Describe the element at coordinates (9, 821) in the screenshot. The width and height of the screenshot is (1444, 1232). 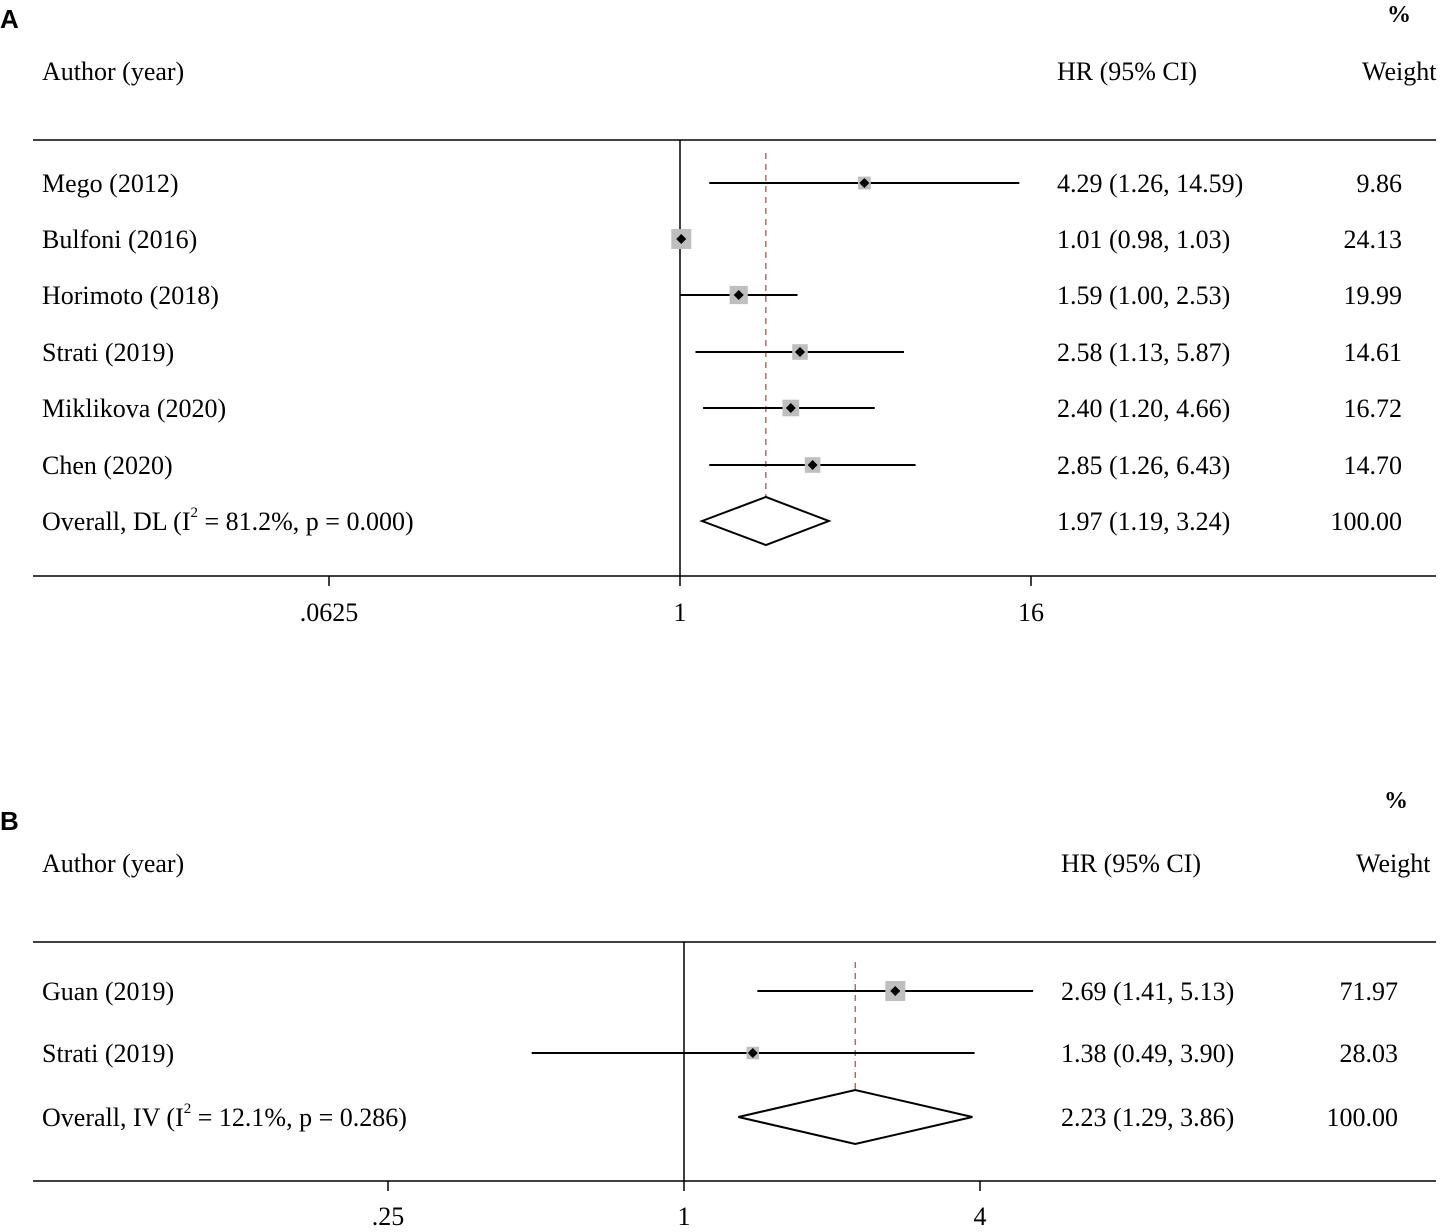
I see `panel-letter: B` at that location.